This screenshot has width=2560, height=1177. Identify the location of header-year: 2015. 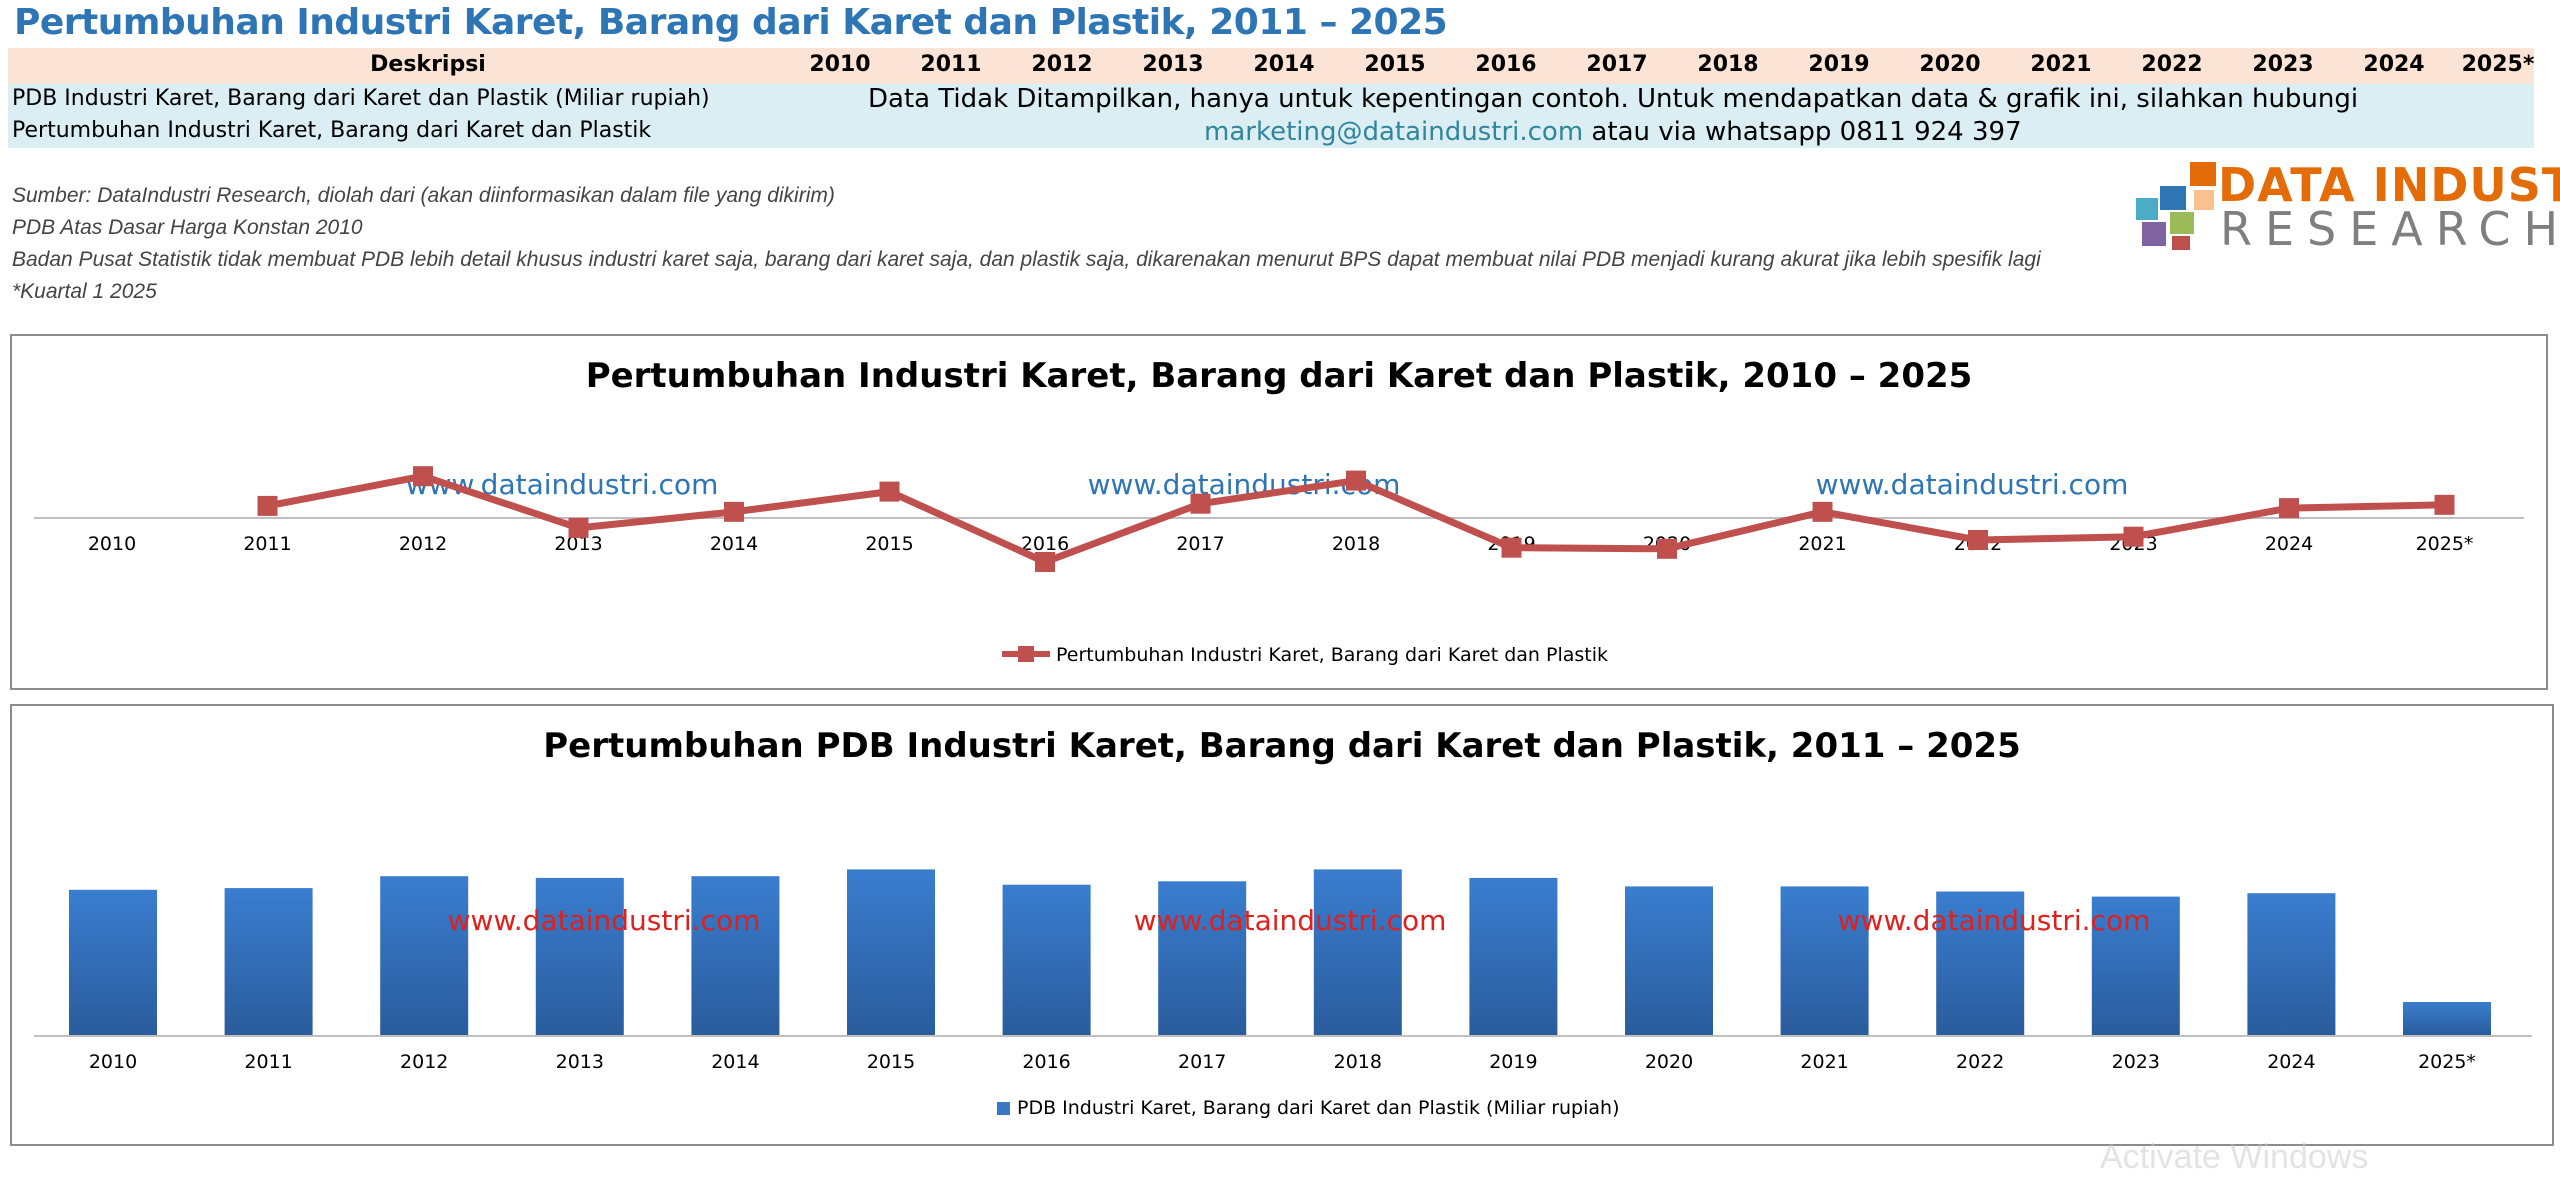
(1395, 64).